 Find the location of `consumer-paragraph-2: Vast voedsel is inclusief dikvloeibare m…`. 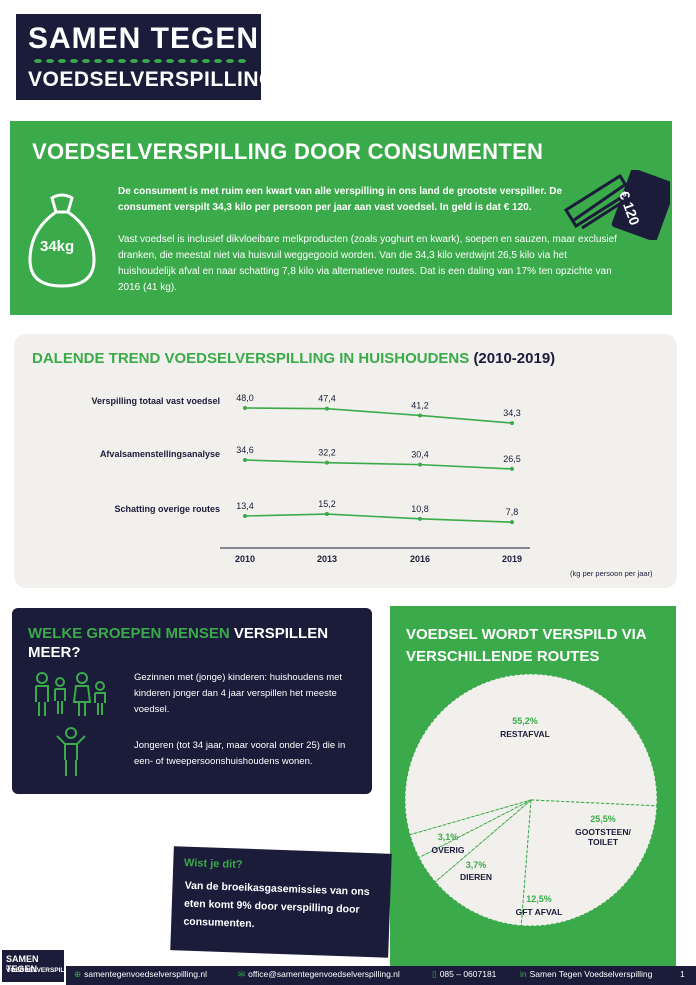

consumer-paragraph-2: Vast voedsel is inclusief dikvloeibare m… is located at coordinates (367, 263).